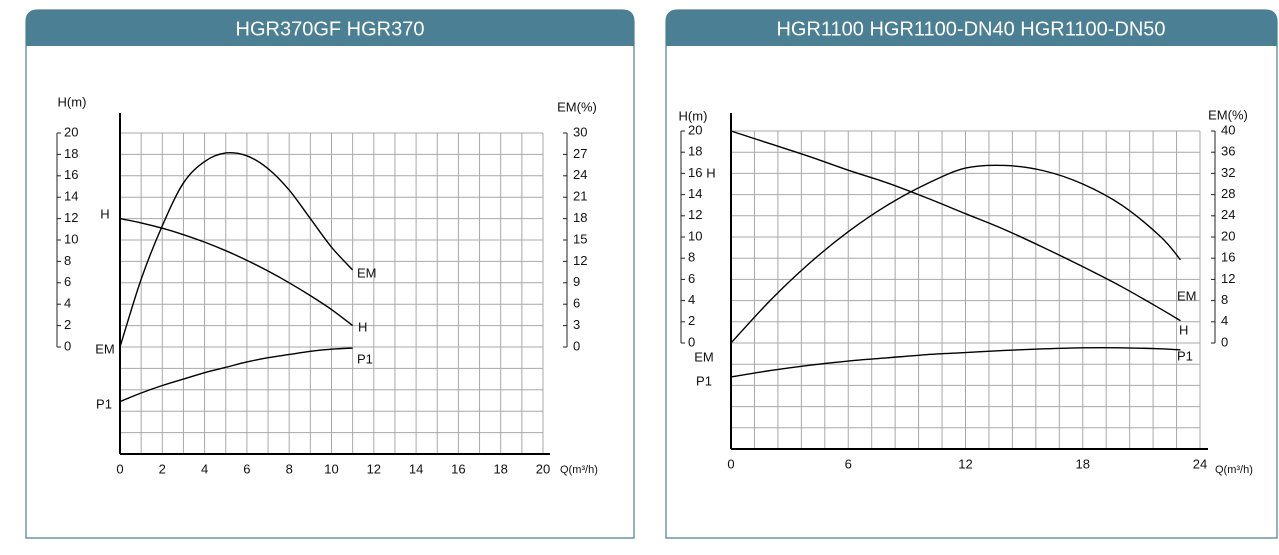  What do you see at coordinates (1228, 129) in the screenshot?
I see `y2-tick-label: 40` at bounding box center [1228, 129].